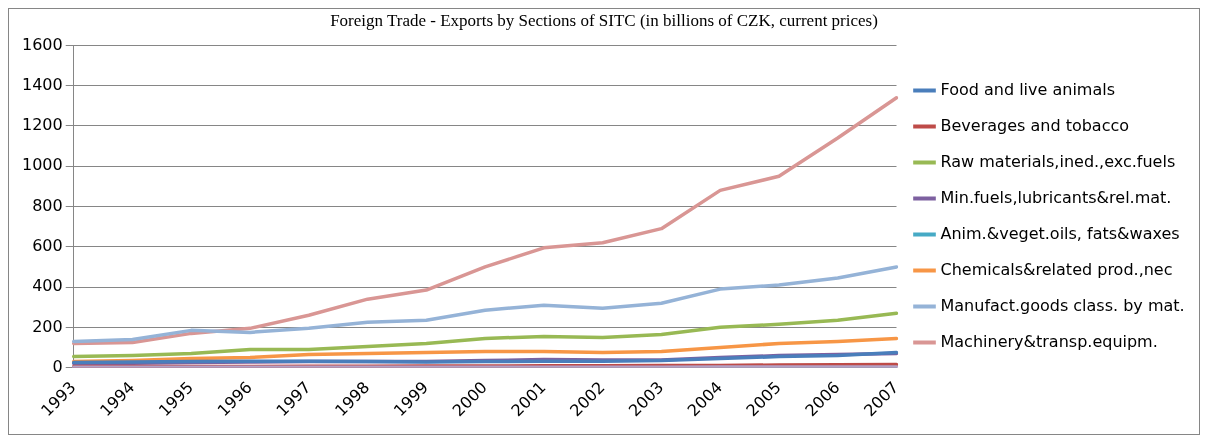 The image size is (1211, 443). Describe the element at coordinates (42, 125) in the screenshot. I see `y-tick-label: 1200` at that location.